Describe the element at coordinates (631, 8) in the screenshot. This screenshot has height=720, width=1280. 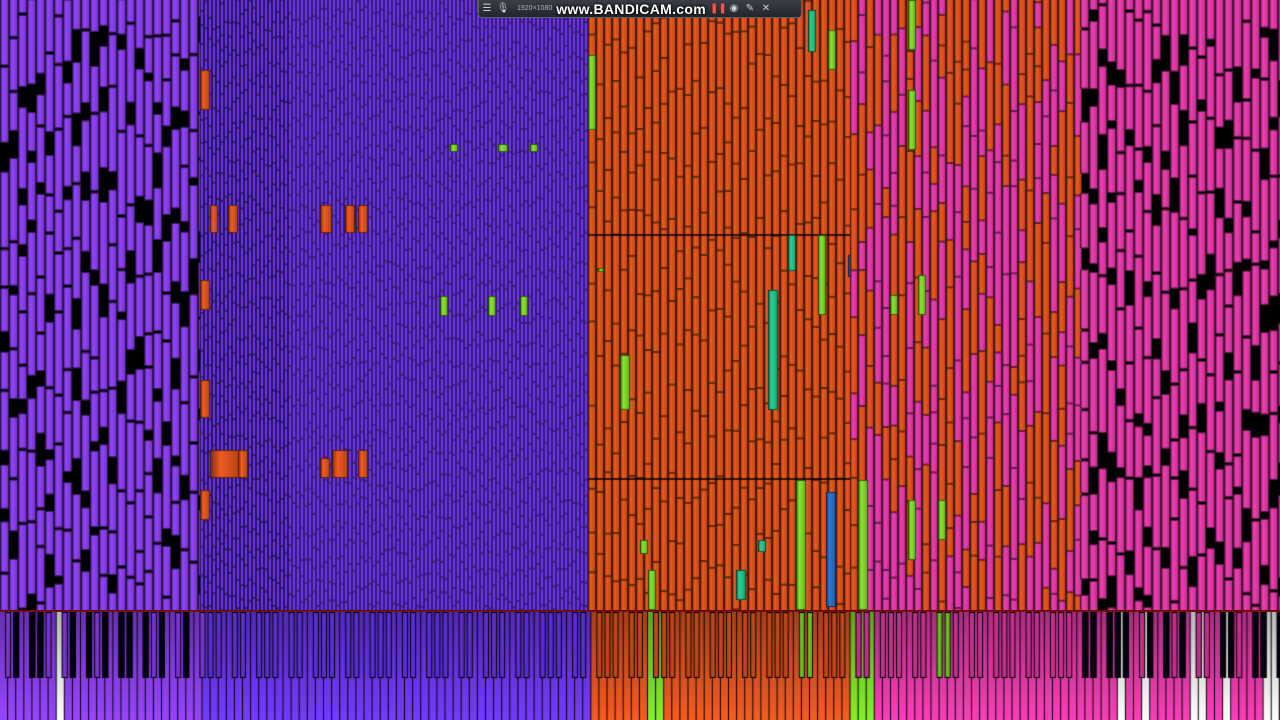
I see `bandicam-watermark: www.BANDICAM.com` at that location.